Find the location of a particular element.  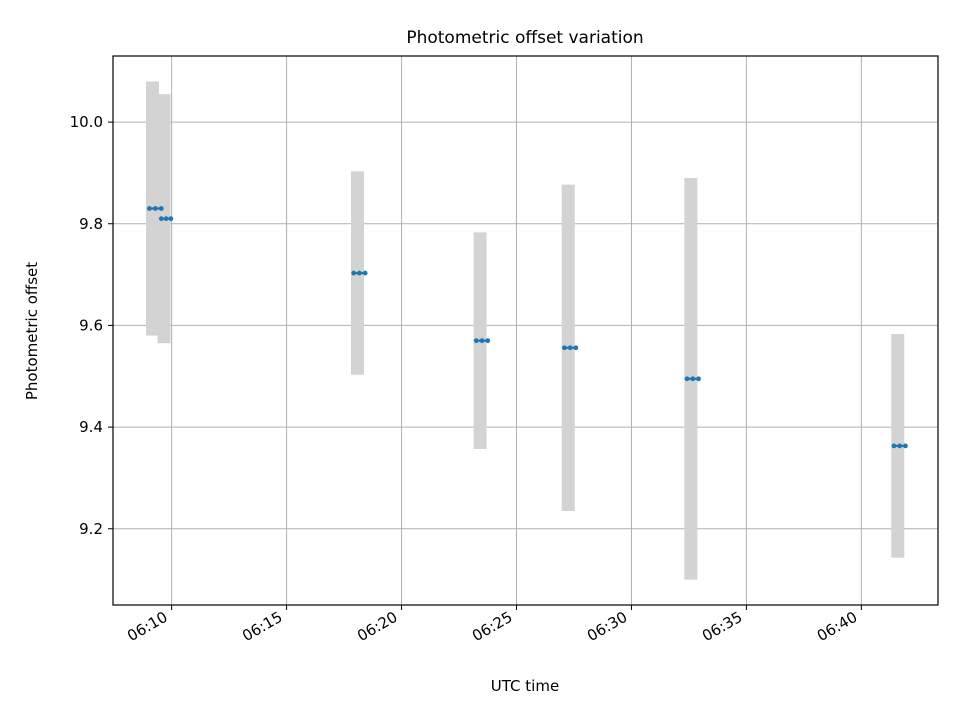

y-axis-ticks: 9.2 9.4 9.6 9.8 10.0 is located at coordinates (91, 325).